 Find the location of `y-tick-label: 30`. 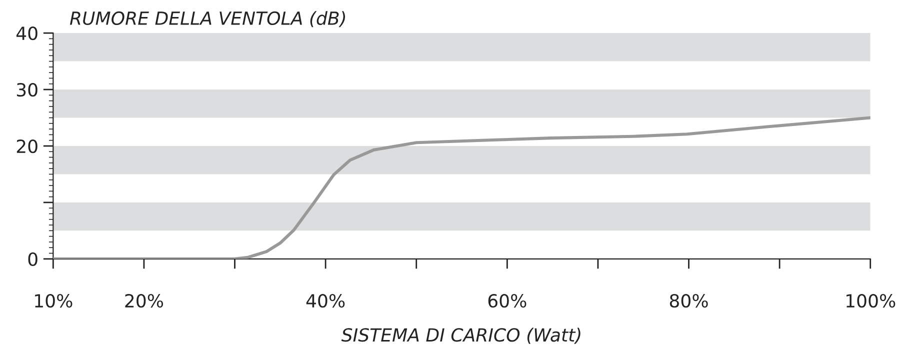

y-tick-label: 30 is located at coordinates (27, 89).